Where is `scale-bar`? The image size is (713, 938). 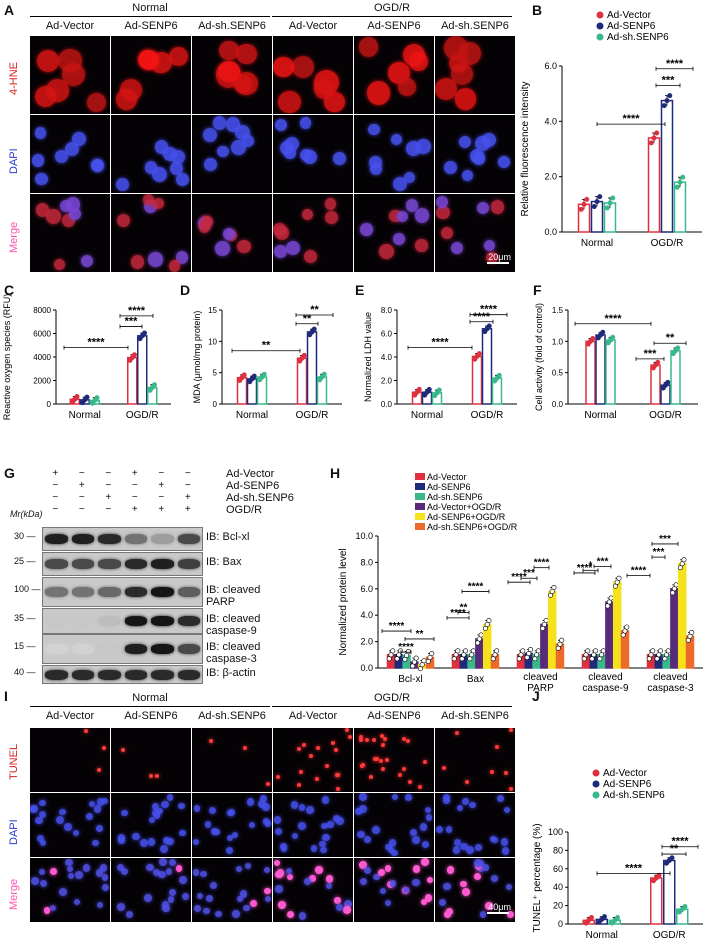 scale-bar is located at coordinates (498, 263).